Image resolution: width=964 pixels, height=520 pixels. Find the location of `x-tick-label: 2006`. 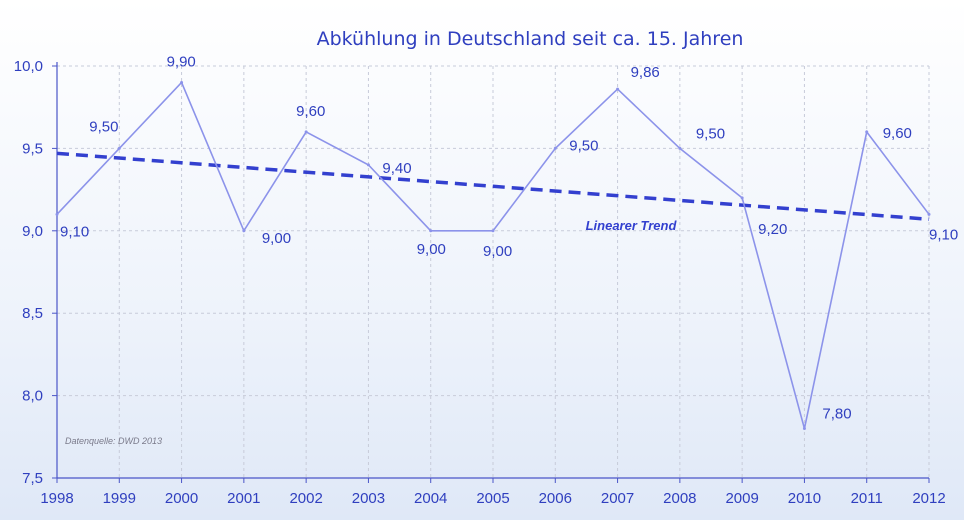

x-tick-label: 2006 is located at coordinates (555, 498).